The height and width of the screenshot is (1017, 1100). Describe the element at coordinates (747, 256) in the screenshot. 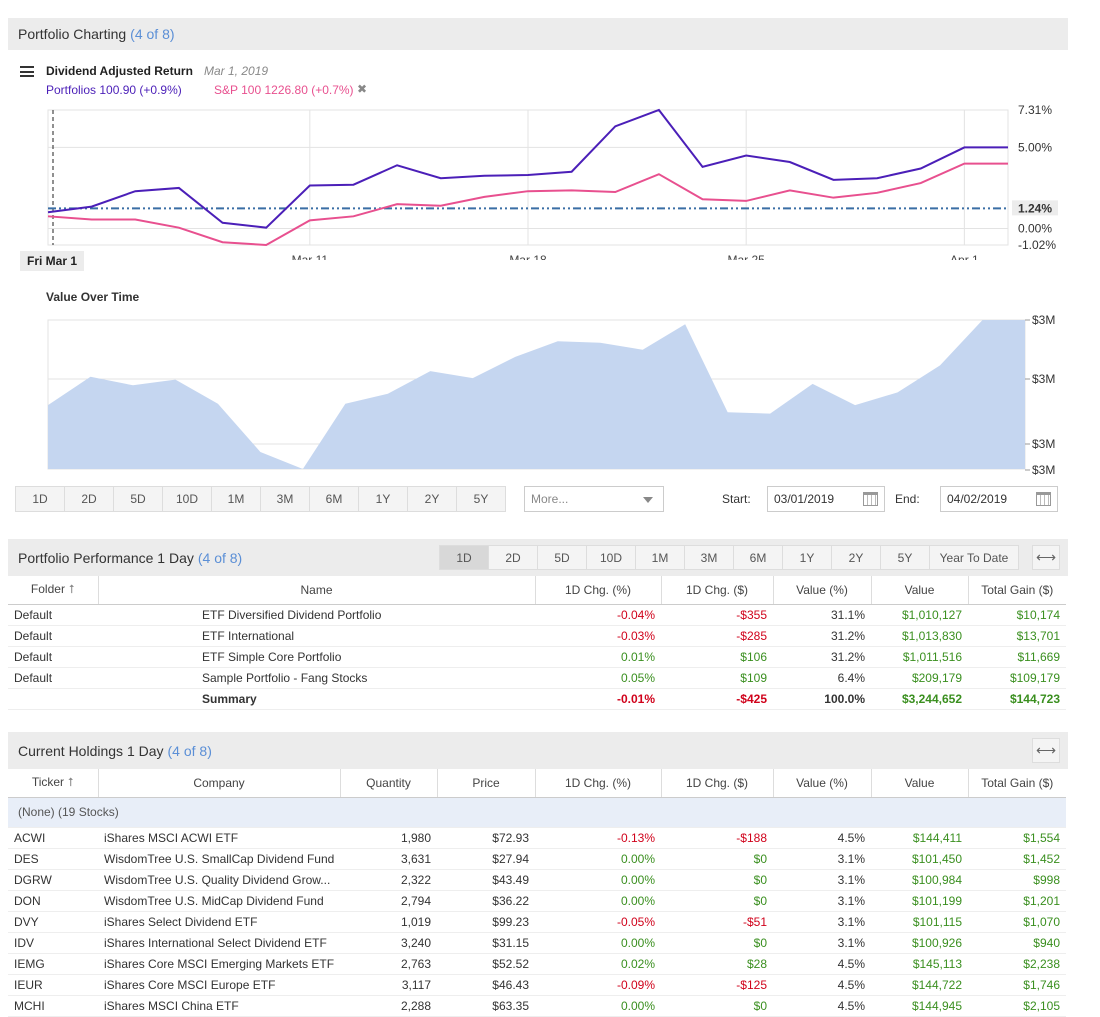

I see `x-tick-label: Mar 25` at that location.